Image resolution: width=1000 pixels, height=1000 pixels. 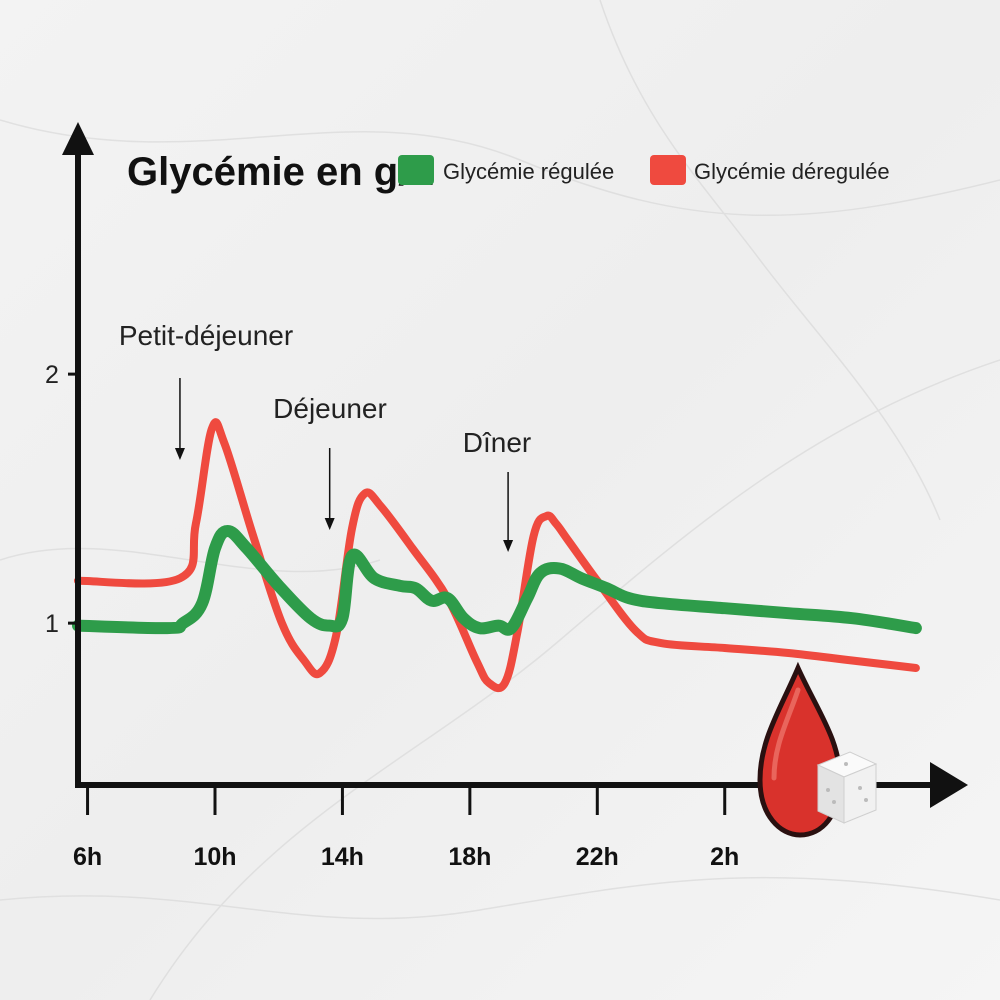 What do you see at coordinates (78, 138) in the screenshot?
I see `y-axis-arrow` at bounding box center [78, 138].